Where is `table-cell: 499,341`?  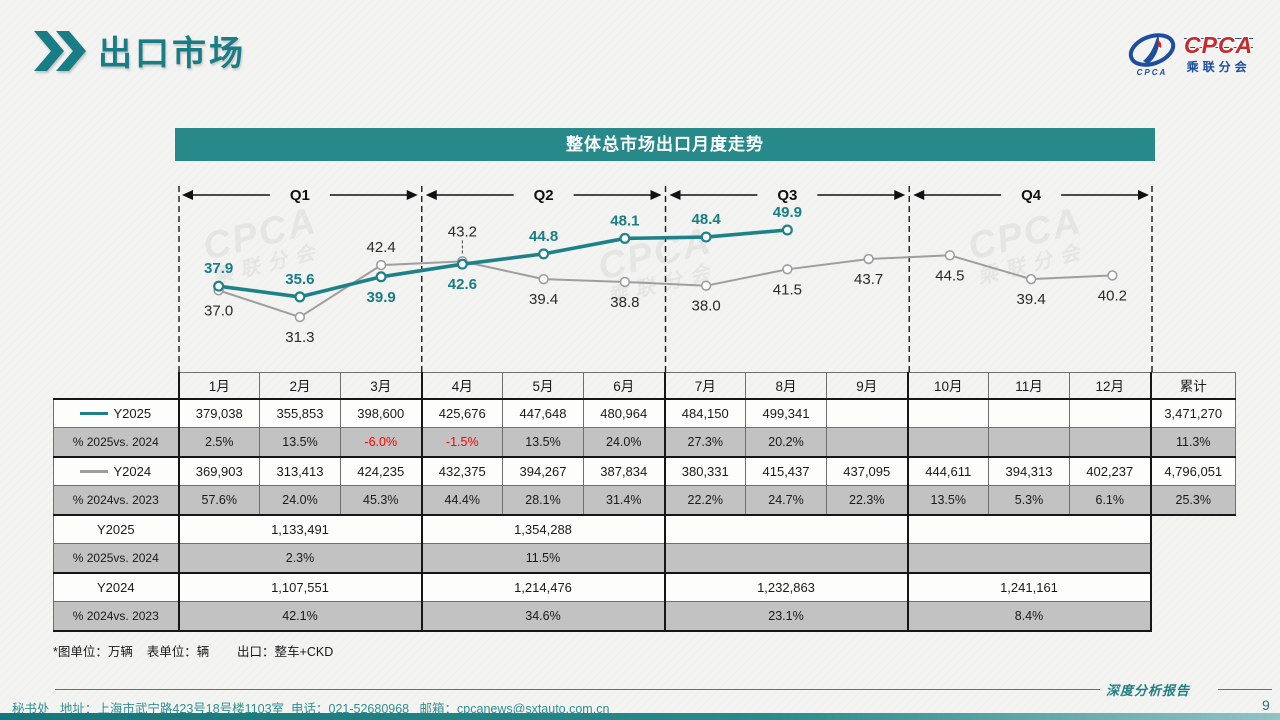
table-cell: 499,341 is located at coordinates (786, 412).